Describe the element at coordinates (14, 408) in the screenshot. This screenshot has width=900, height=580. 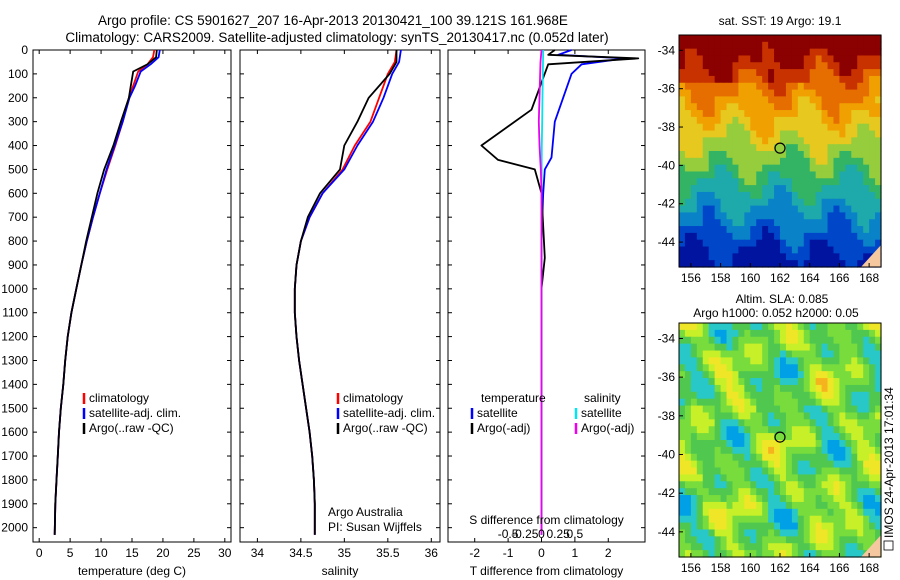
I see `temperature-ytick-label: 1500` at that location.